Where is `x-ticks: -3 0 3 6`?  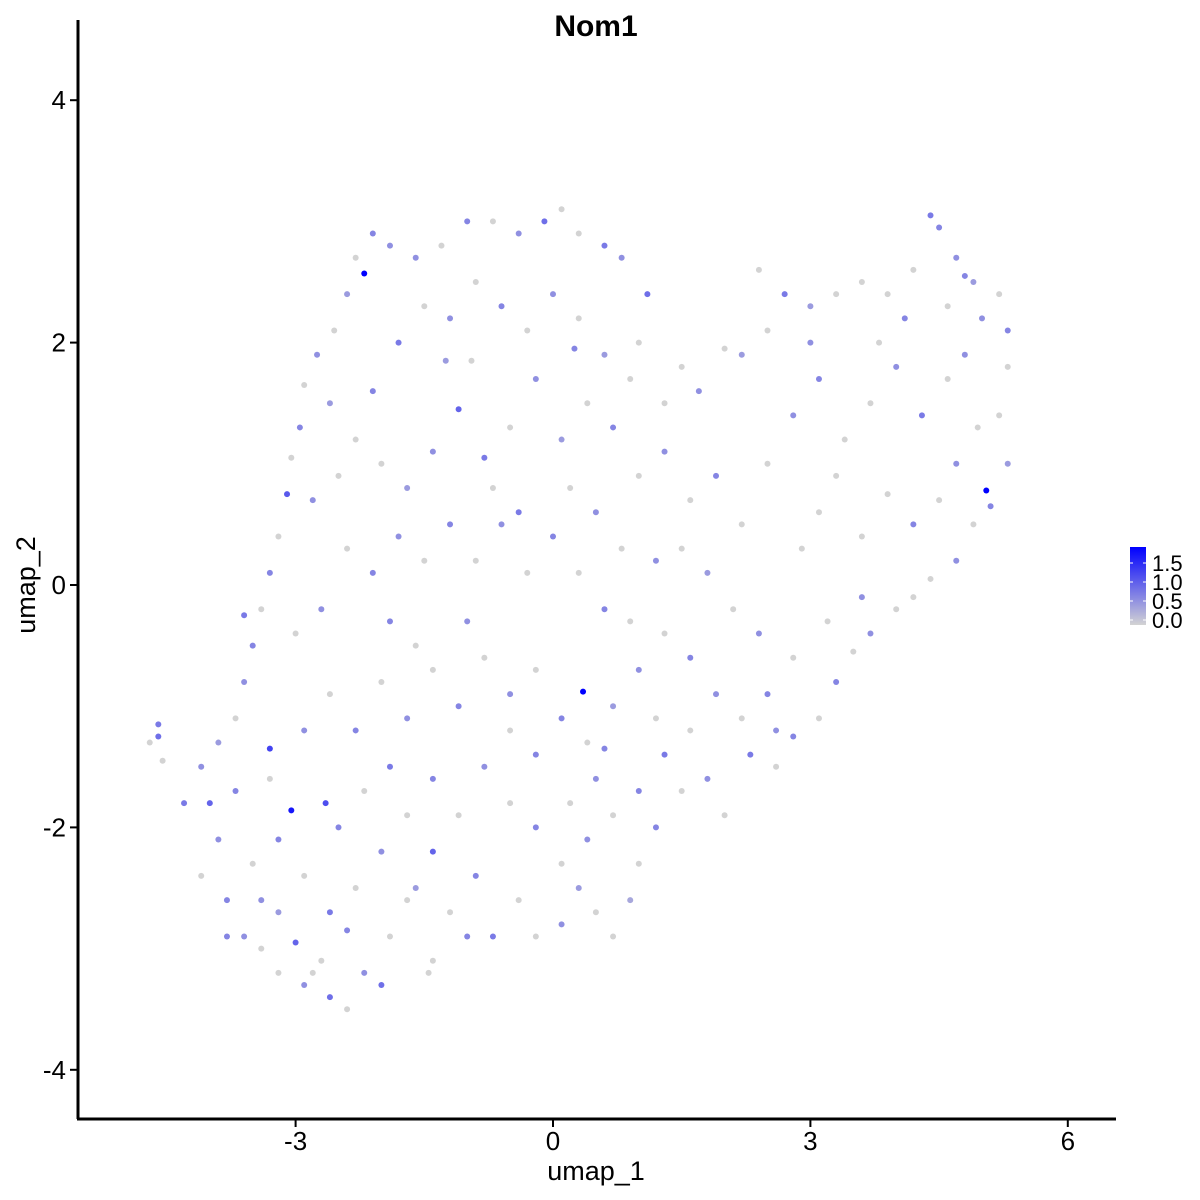 x-ticks: -3 0 3 6 is located at coordinates (679, 1137).